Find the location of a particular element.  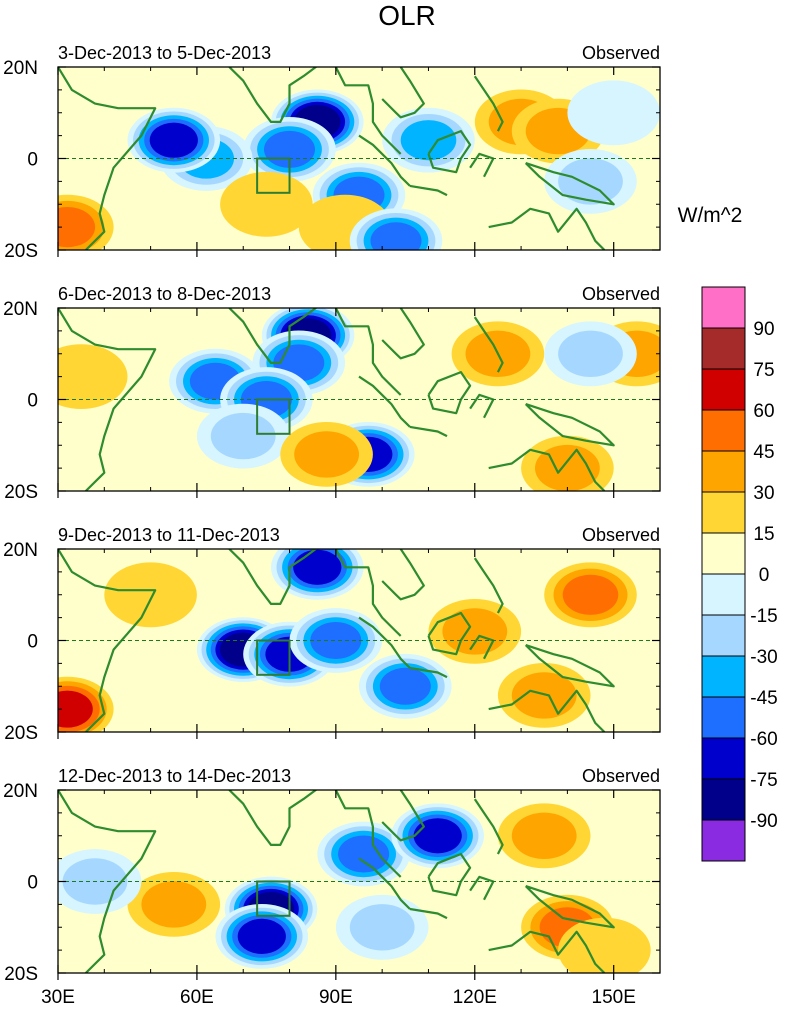

colorbar-label: 0 is located at coordinates (764, 575).